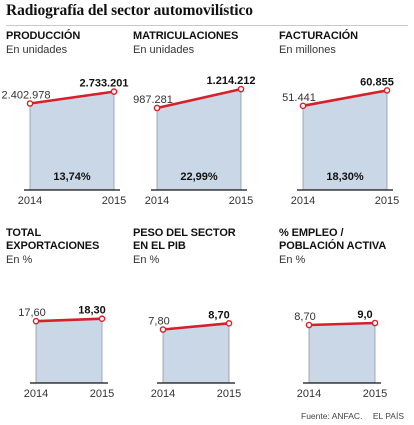 This screenshot has width=414, height=425. What do you see at coordinates (32, 313) in the screenshot?
I see `value-label-2014: 17,60` at bounding box center [32, 313].